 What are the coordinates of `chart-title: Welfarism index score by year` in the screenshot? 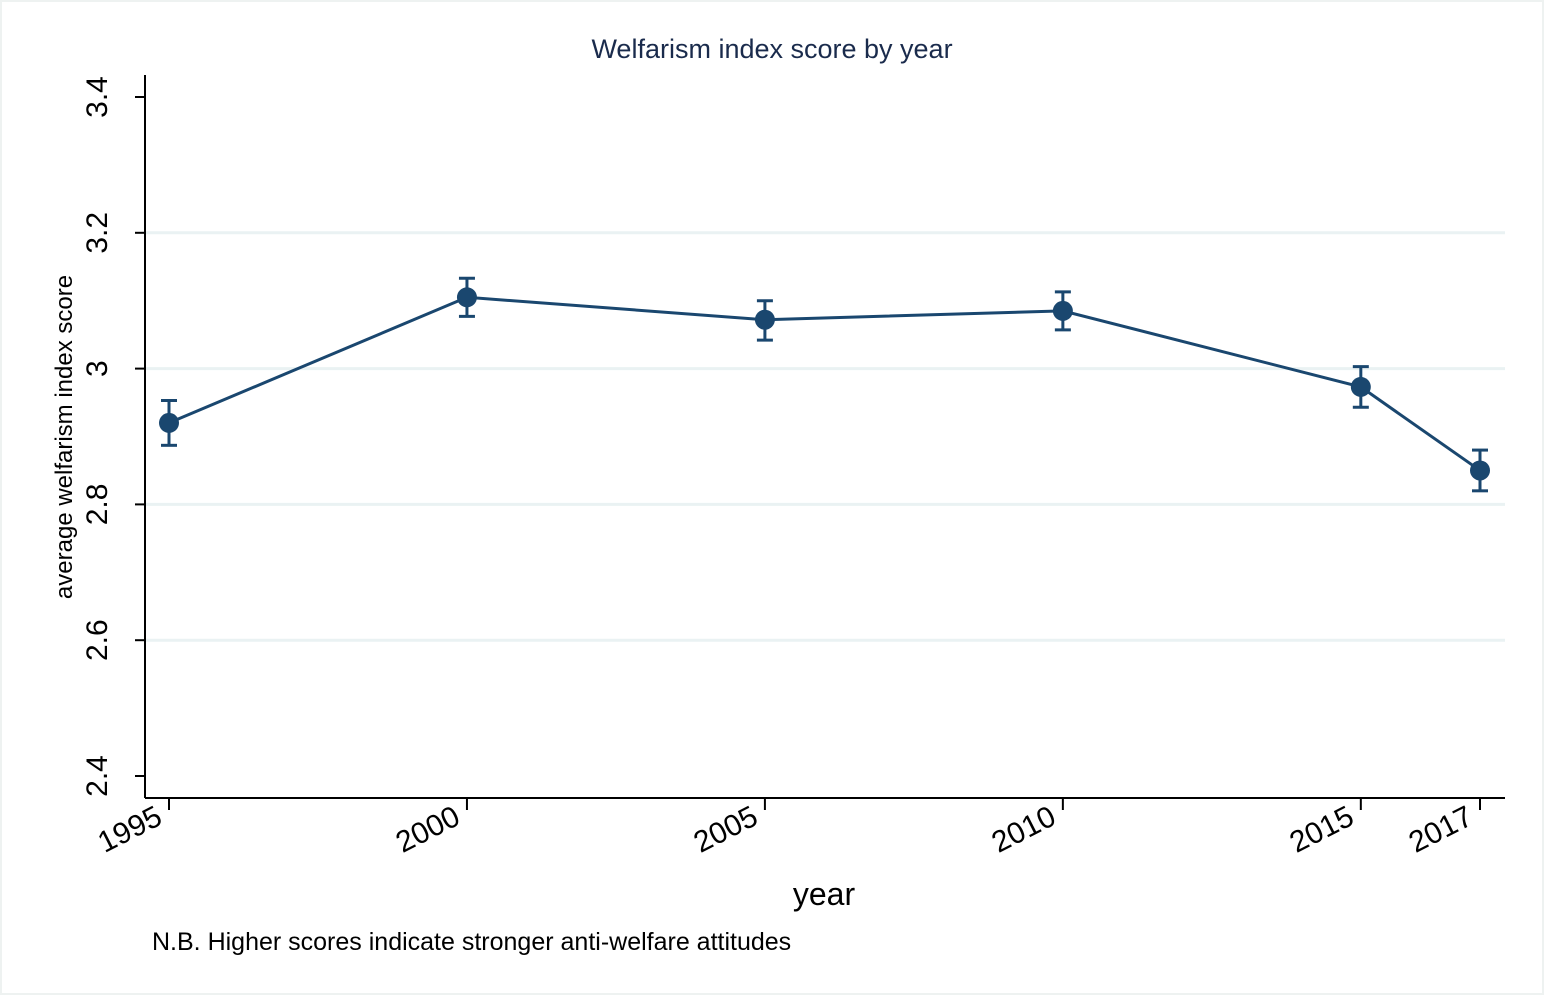 It's located at (771, 49).